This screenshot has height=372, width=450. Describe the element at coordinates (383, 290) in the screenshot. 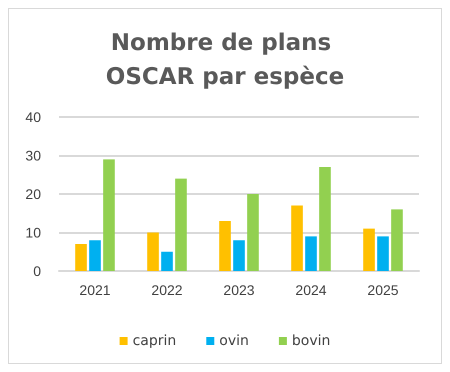

I see `x-tick-label: 2025` at that location.